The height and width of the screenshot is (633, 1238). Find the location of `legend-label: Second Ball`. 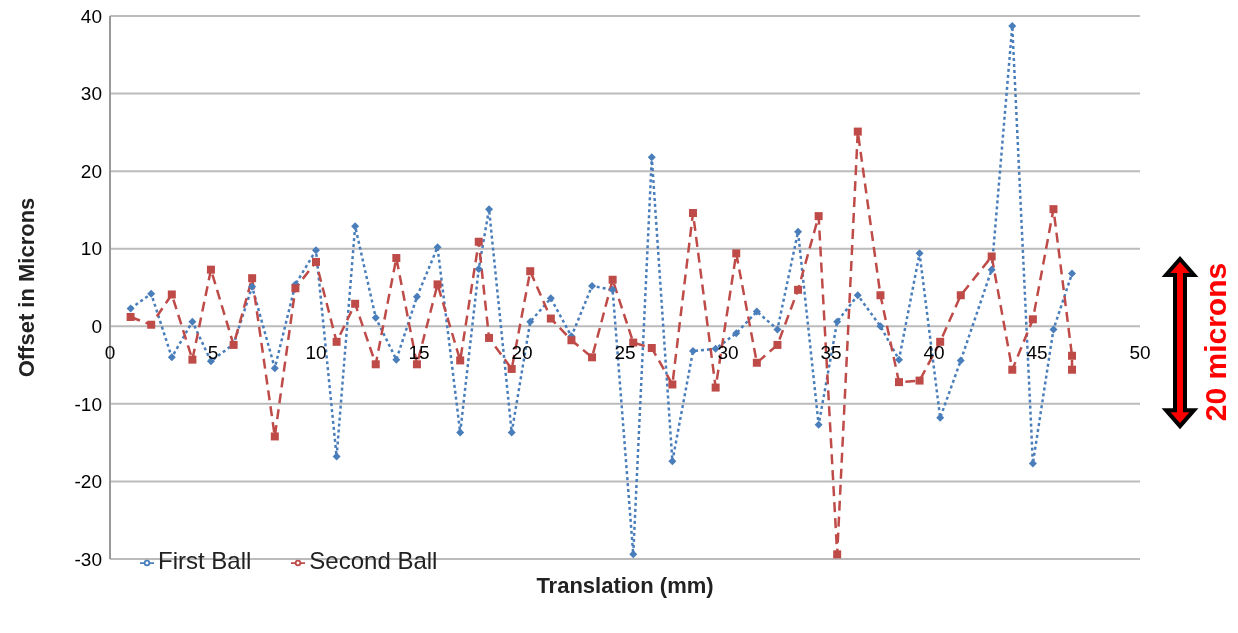

legend-label: Second Ball is located at coordinates (373, 560).